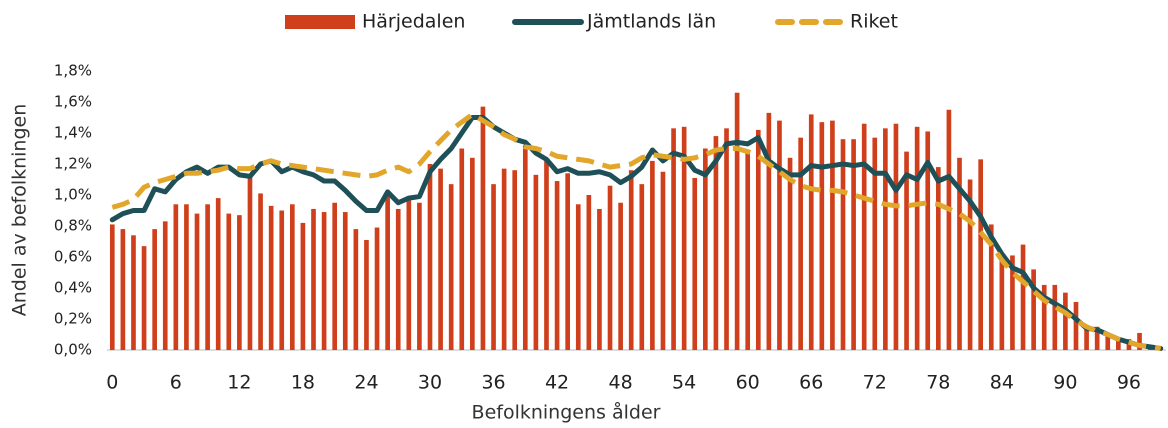  What do you see at coordinates (1002, 383) in the screenshot?
I see `x-tick-label: 84` at bounding box center [1002, 383].